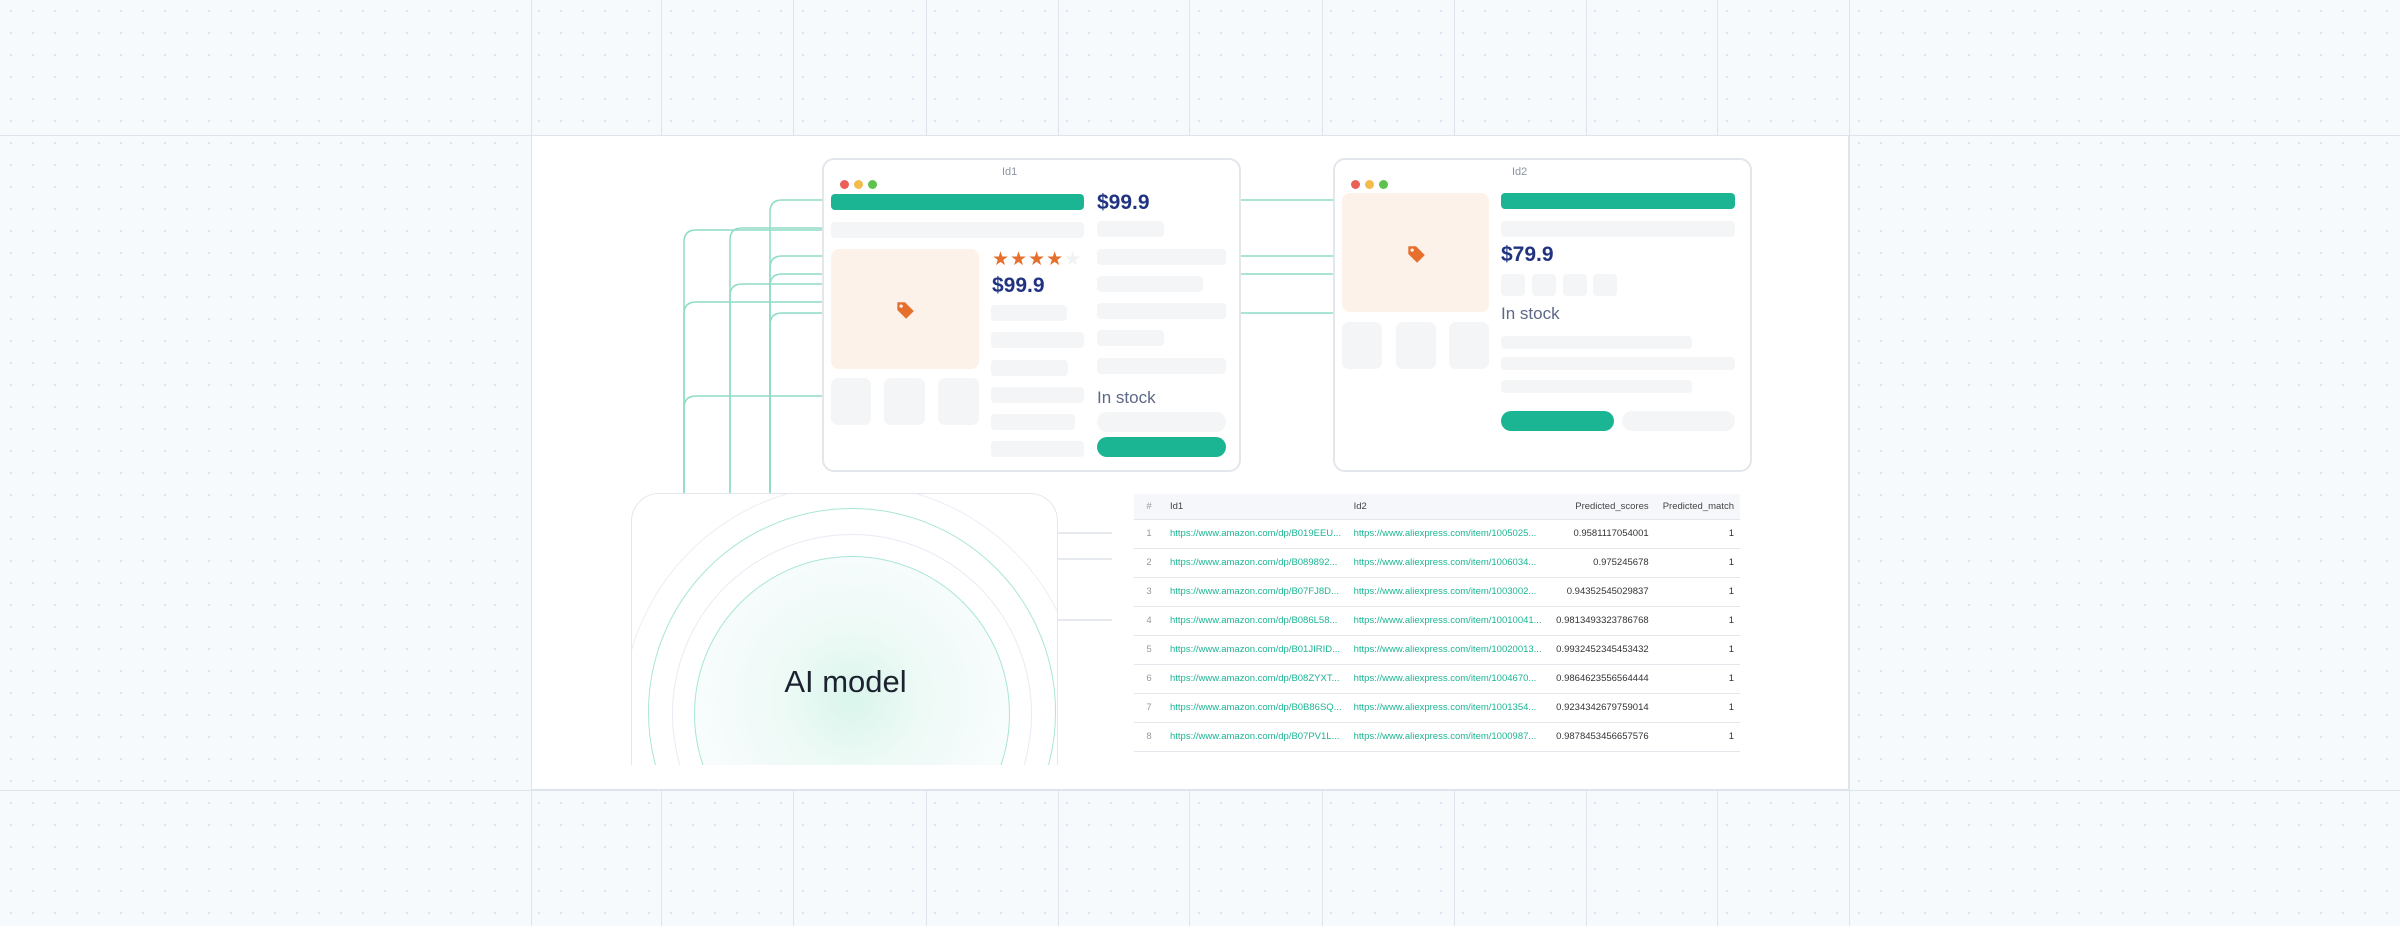 This screenshot has width=2400, height=926. Describe the element at coordinates (1149, 621) in the screenshot. I see `row-index: 4` at that location.